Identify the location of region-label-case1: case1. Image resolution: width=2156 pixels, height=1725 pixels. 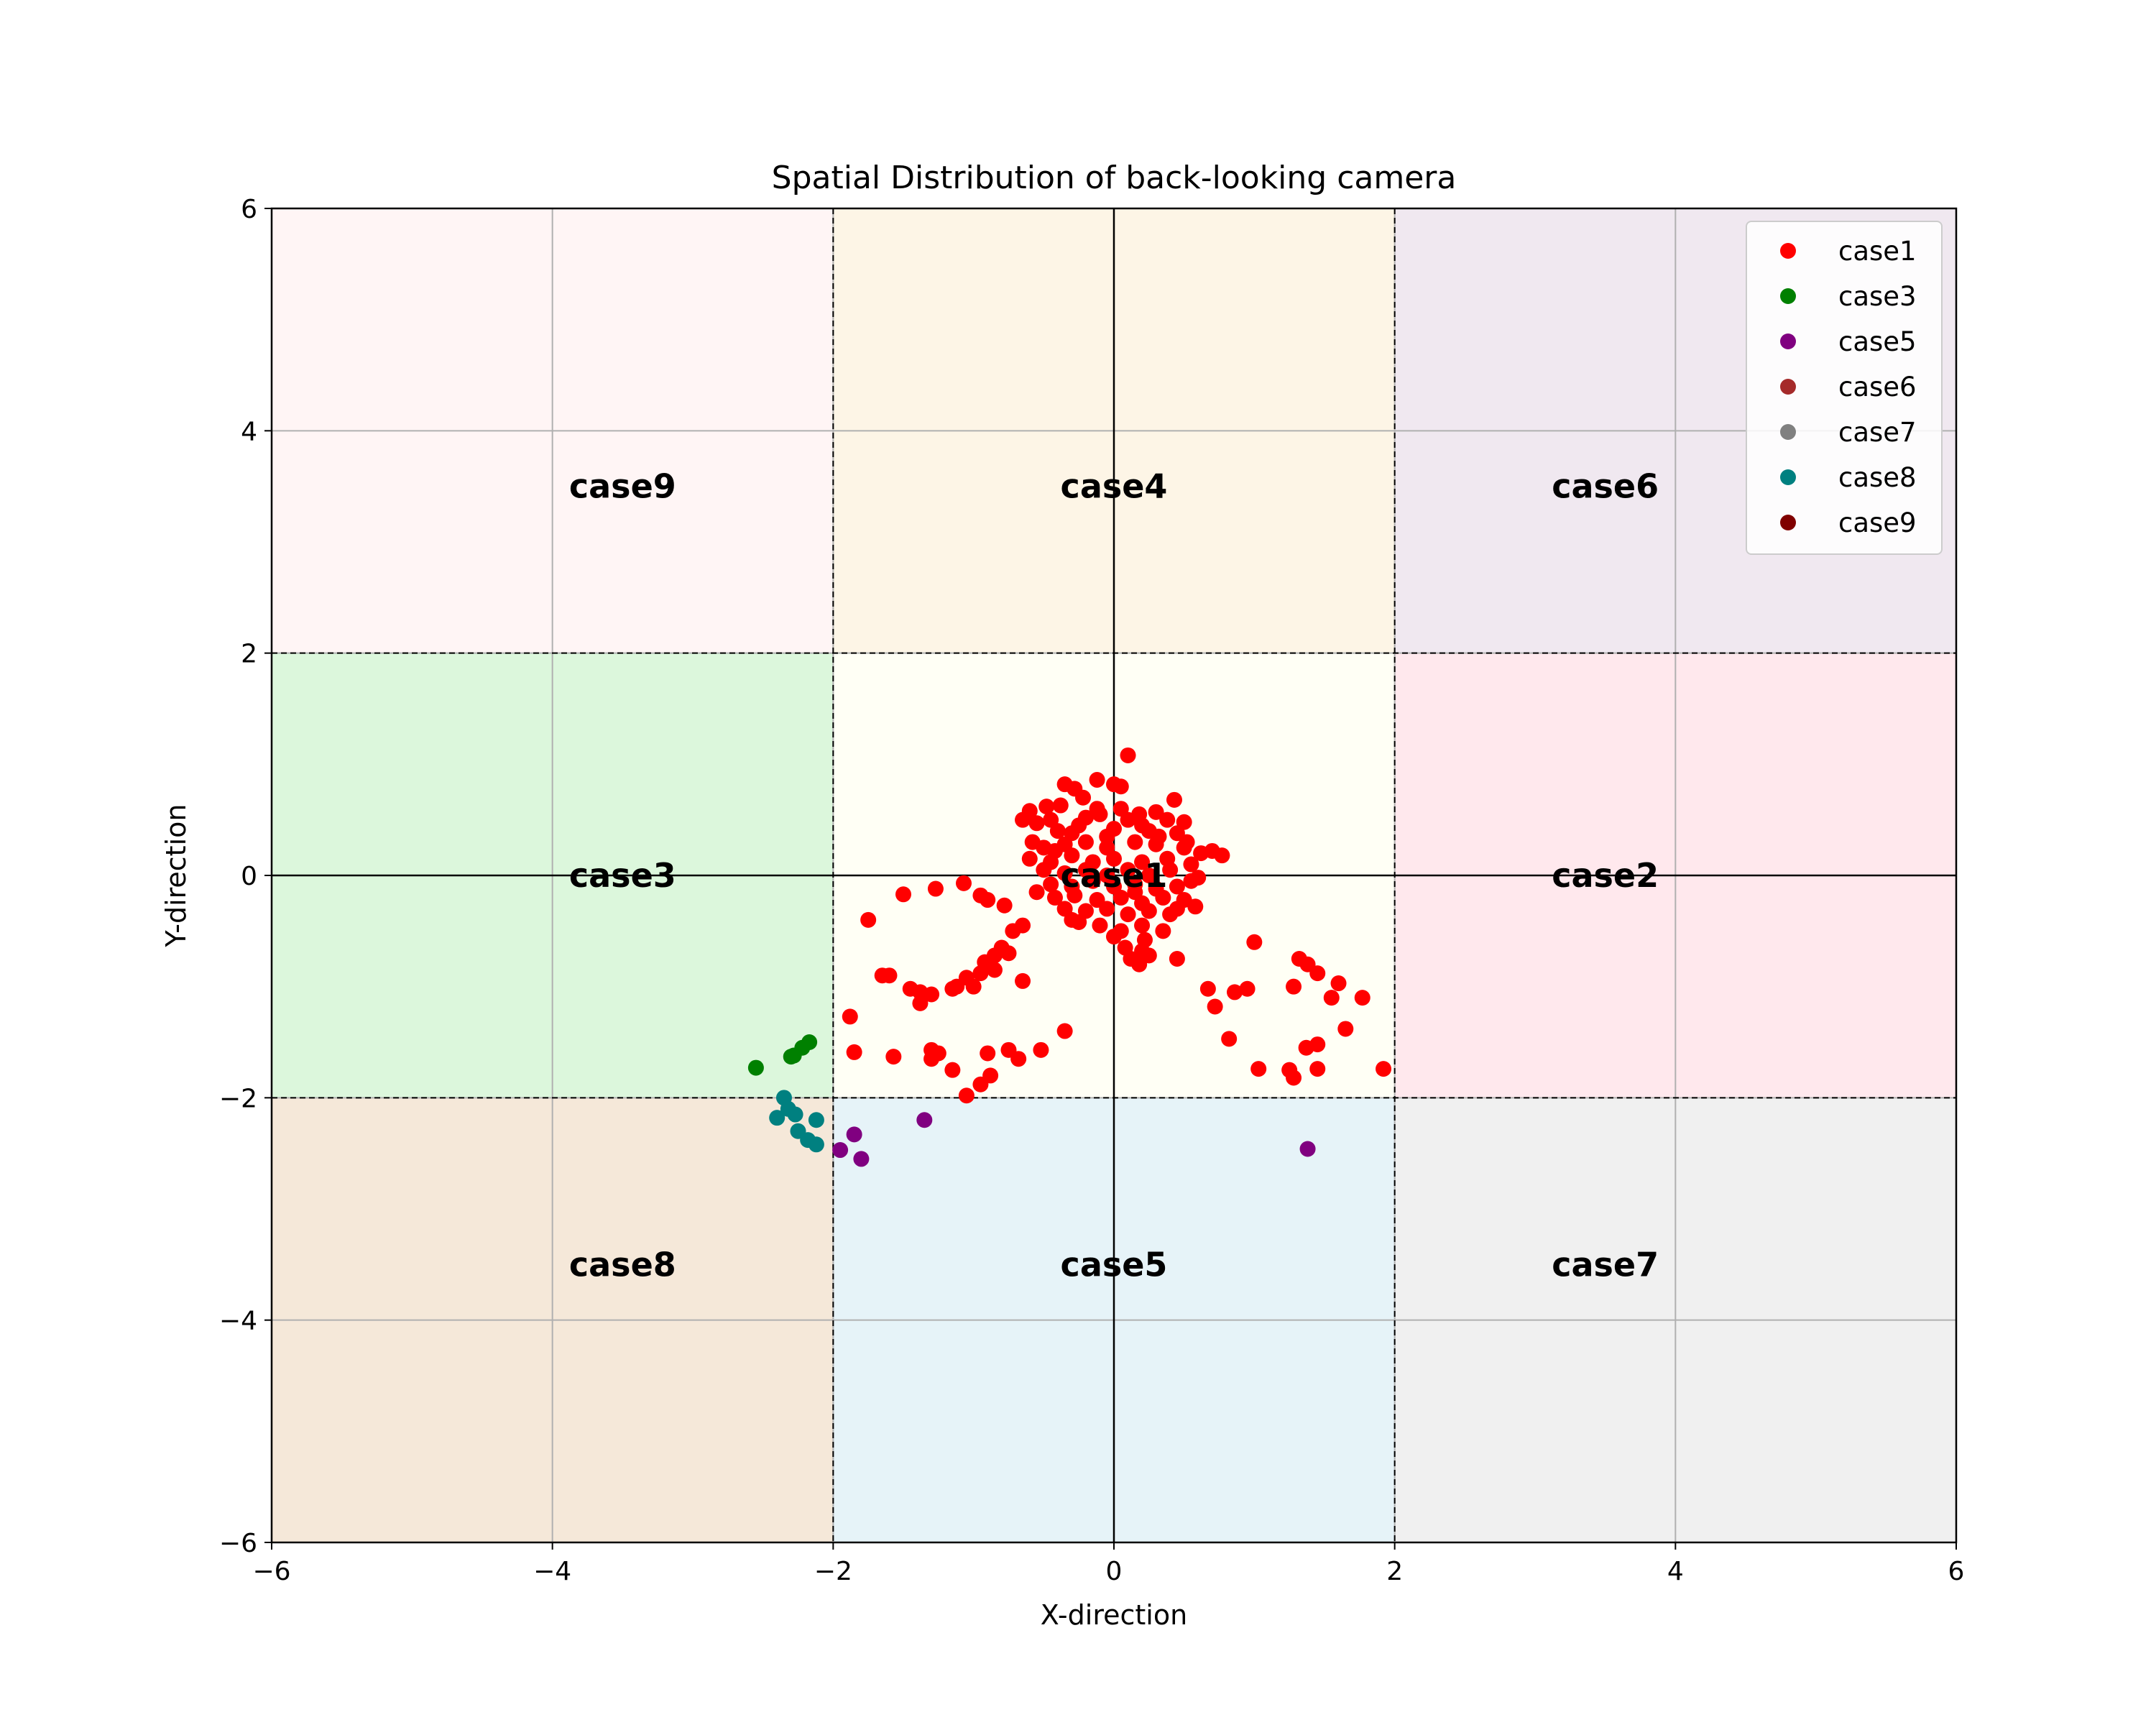
(1114, 875).